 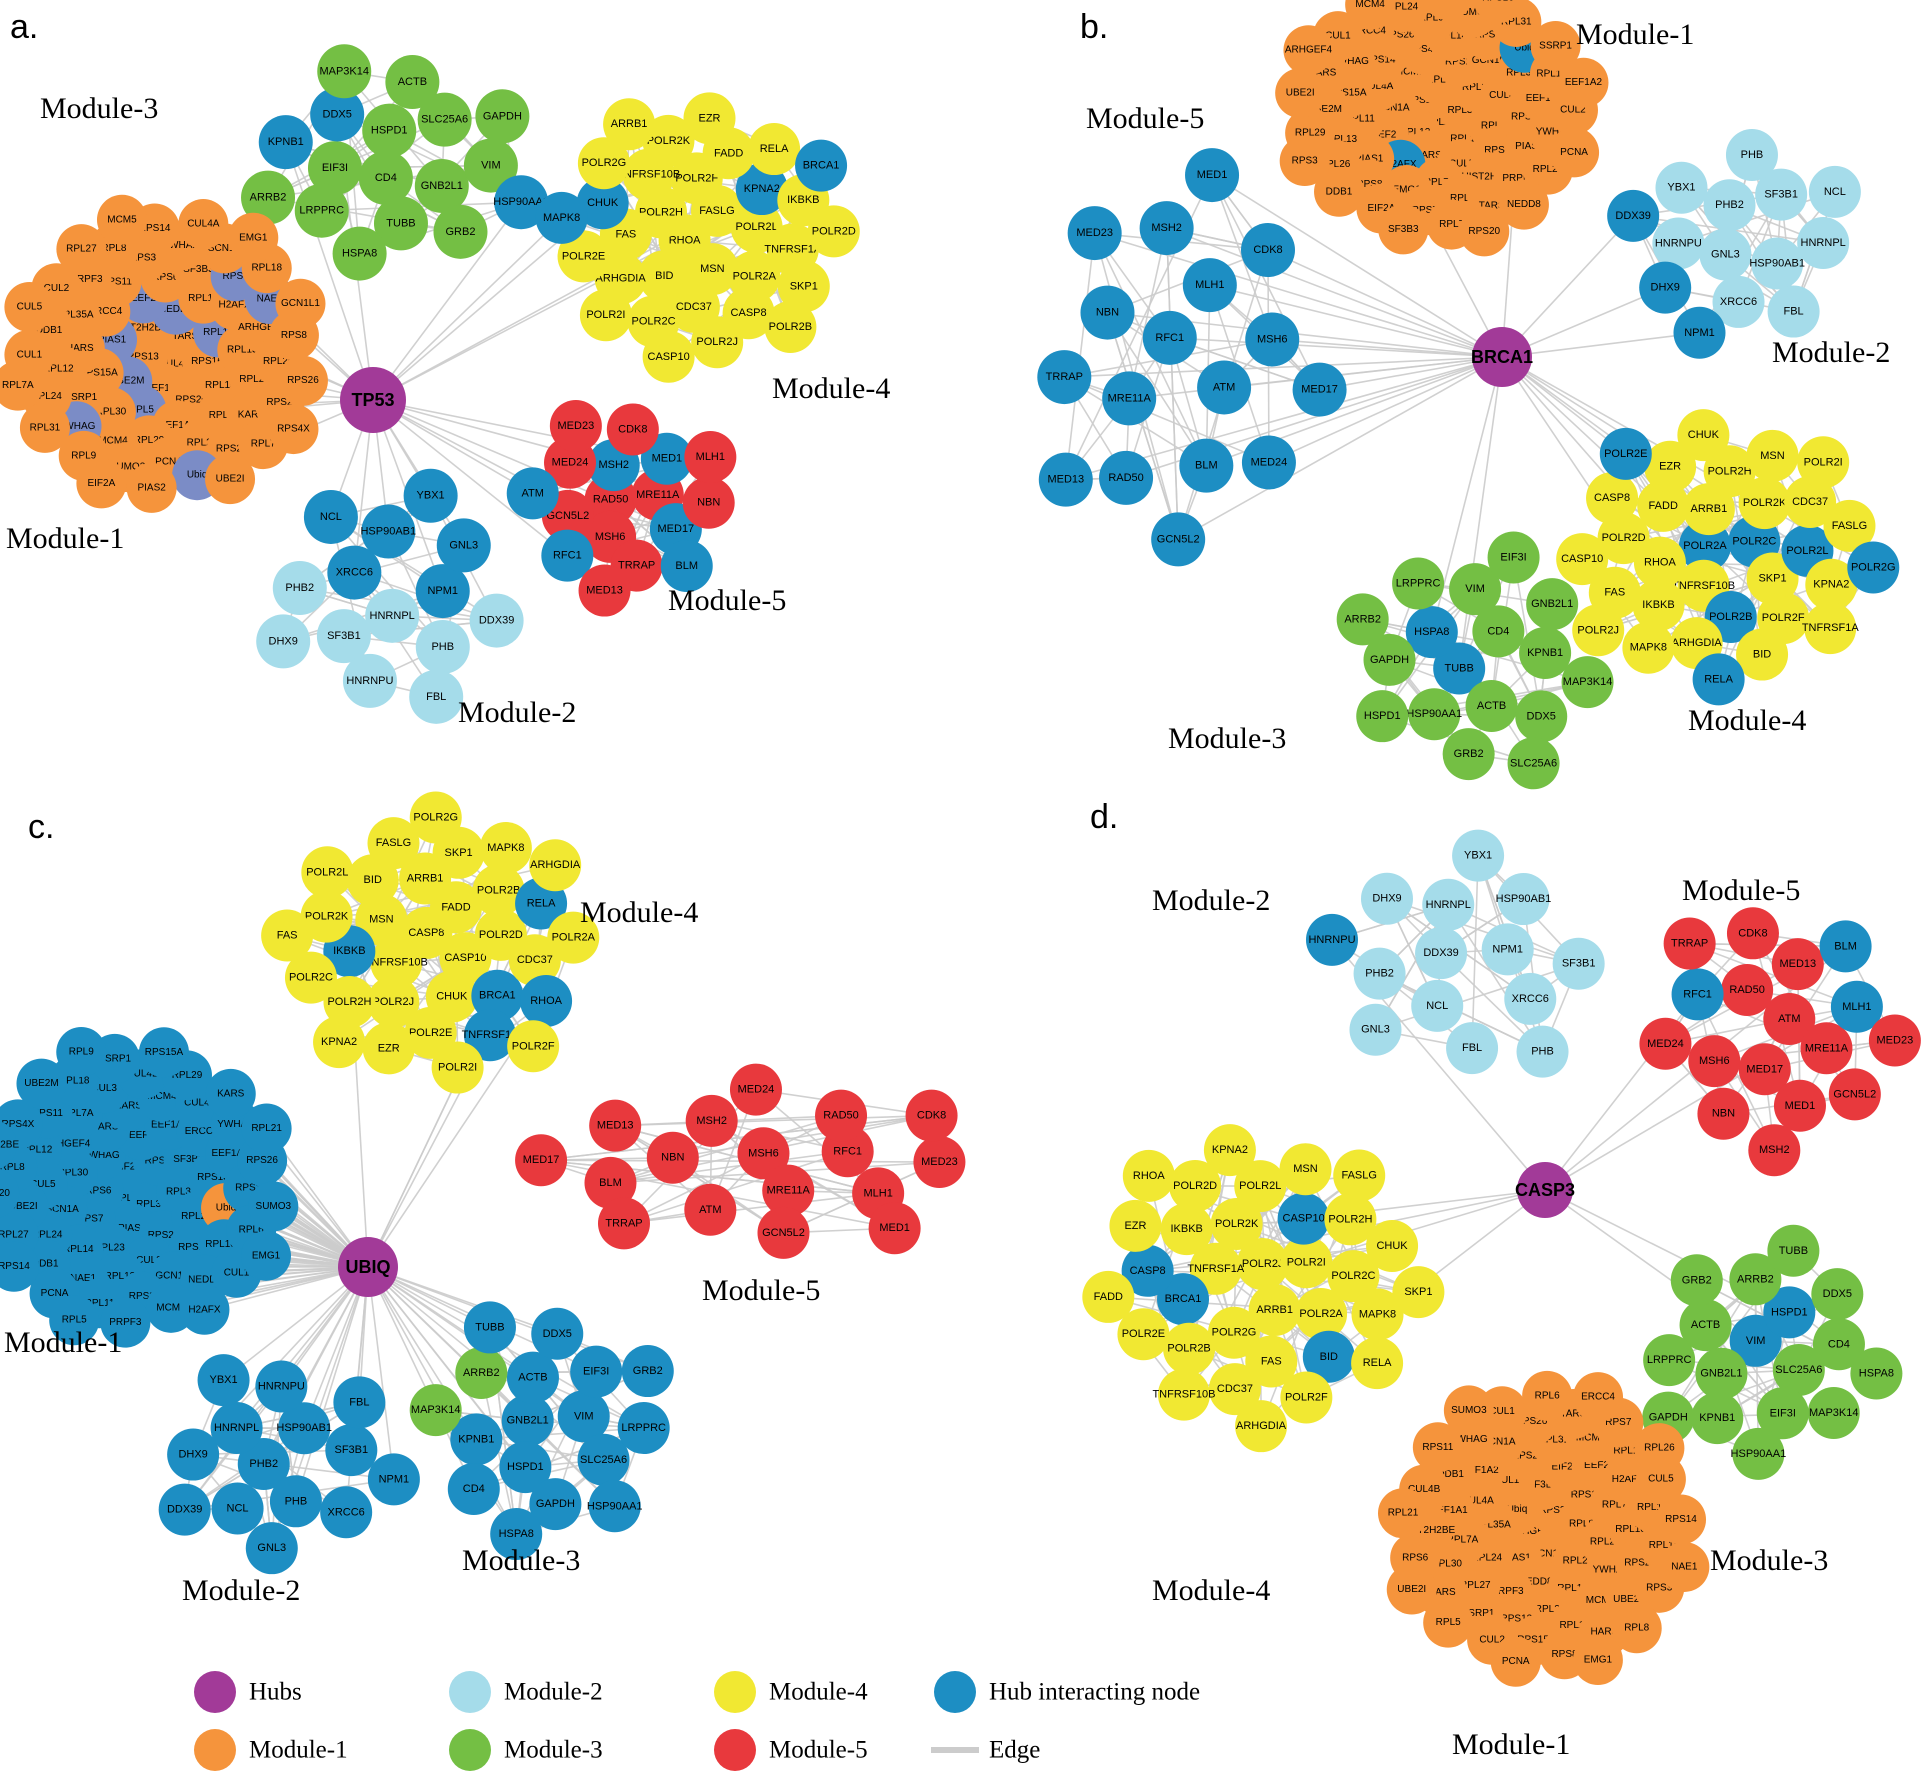 I want to click on node-GRB2, so click(x=647, y=1371).